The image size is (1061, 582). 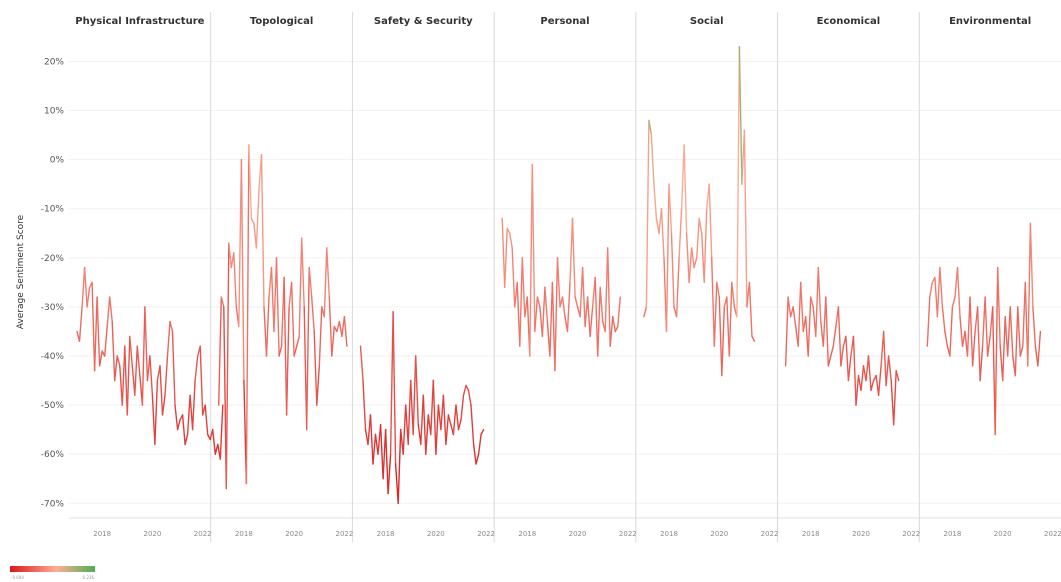 I want to click on y-tick-label: -60%, so click(x=53, y=455).